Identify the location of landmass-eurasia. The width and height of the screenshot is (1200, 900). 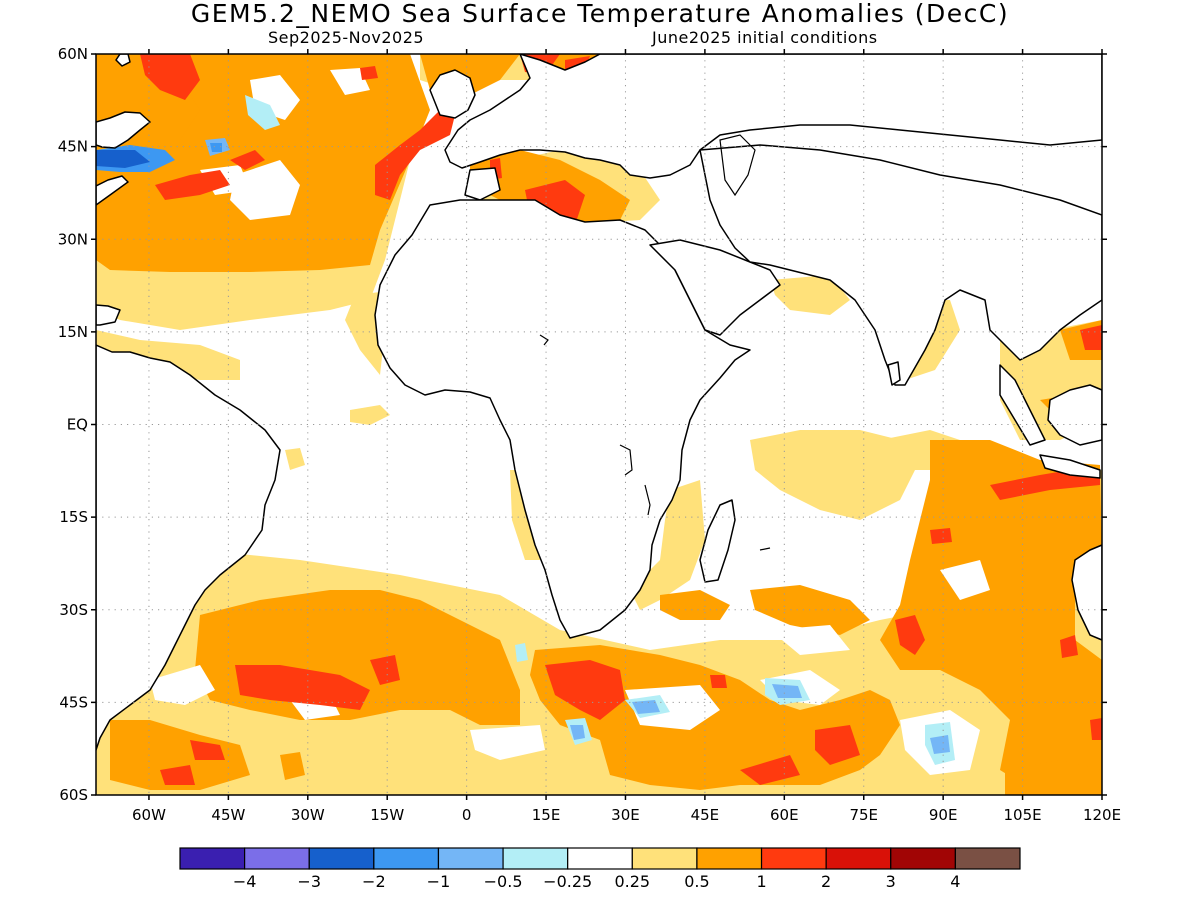
(773, 116).